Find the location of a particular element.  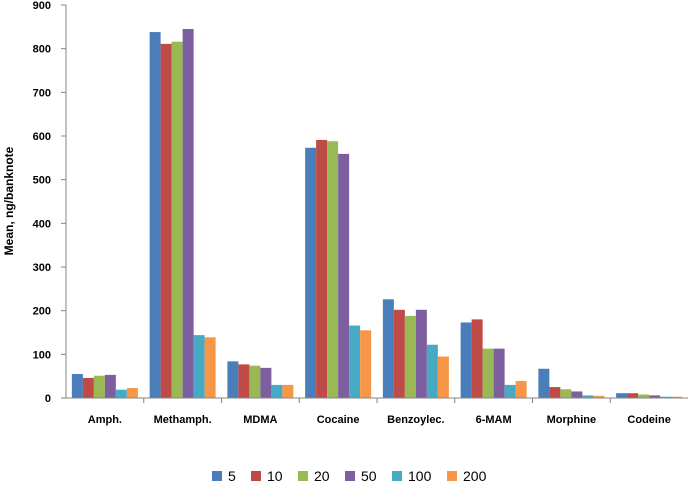

legend-label: 5 is located at coordinates (232, 476).